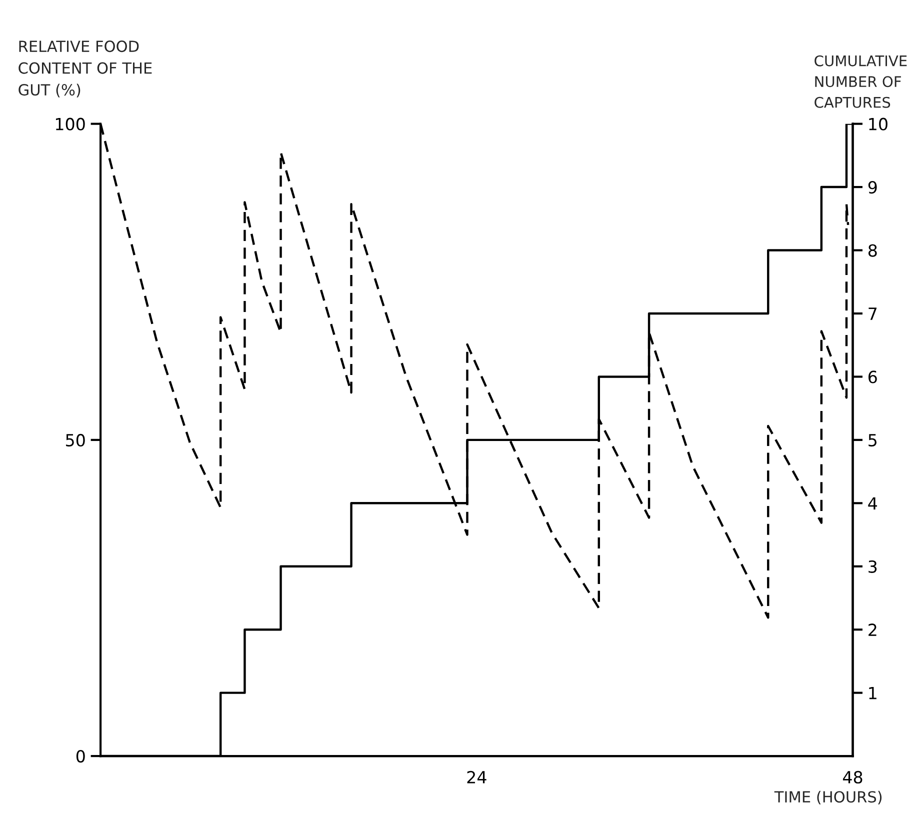  Describe the element at coordinates (872, 630) in the screenshot. I see `y2-tick-label: 2` at that location.